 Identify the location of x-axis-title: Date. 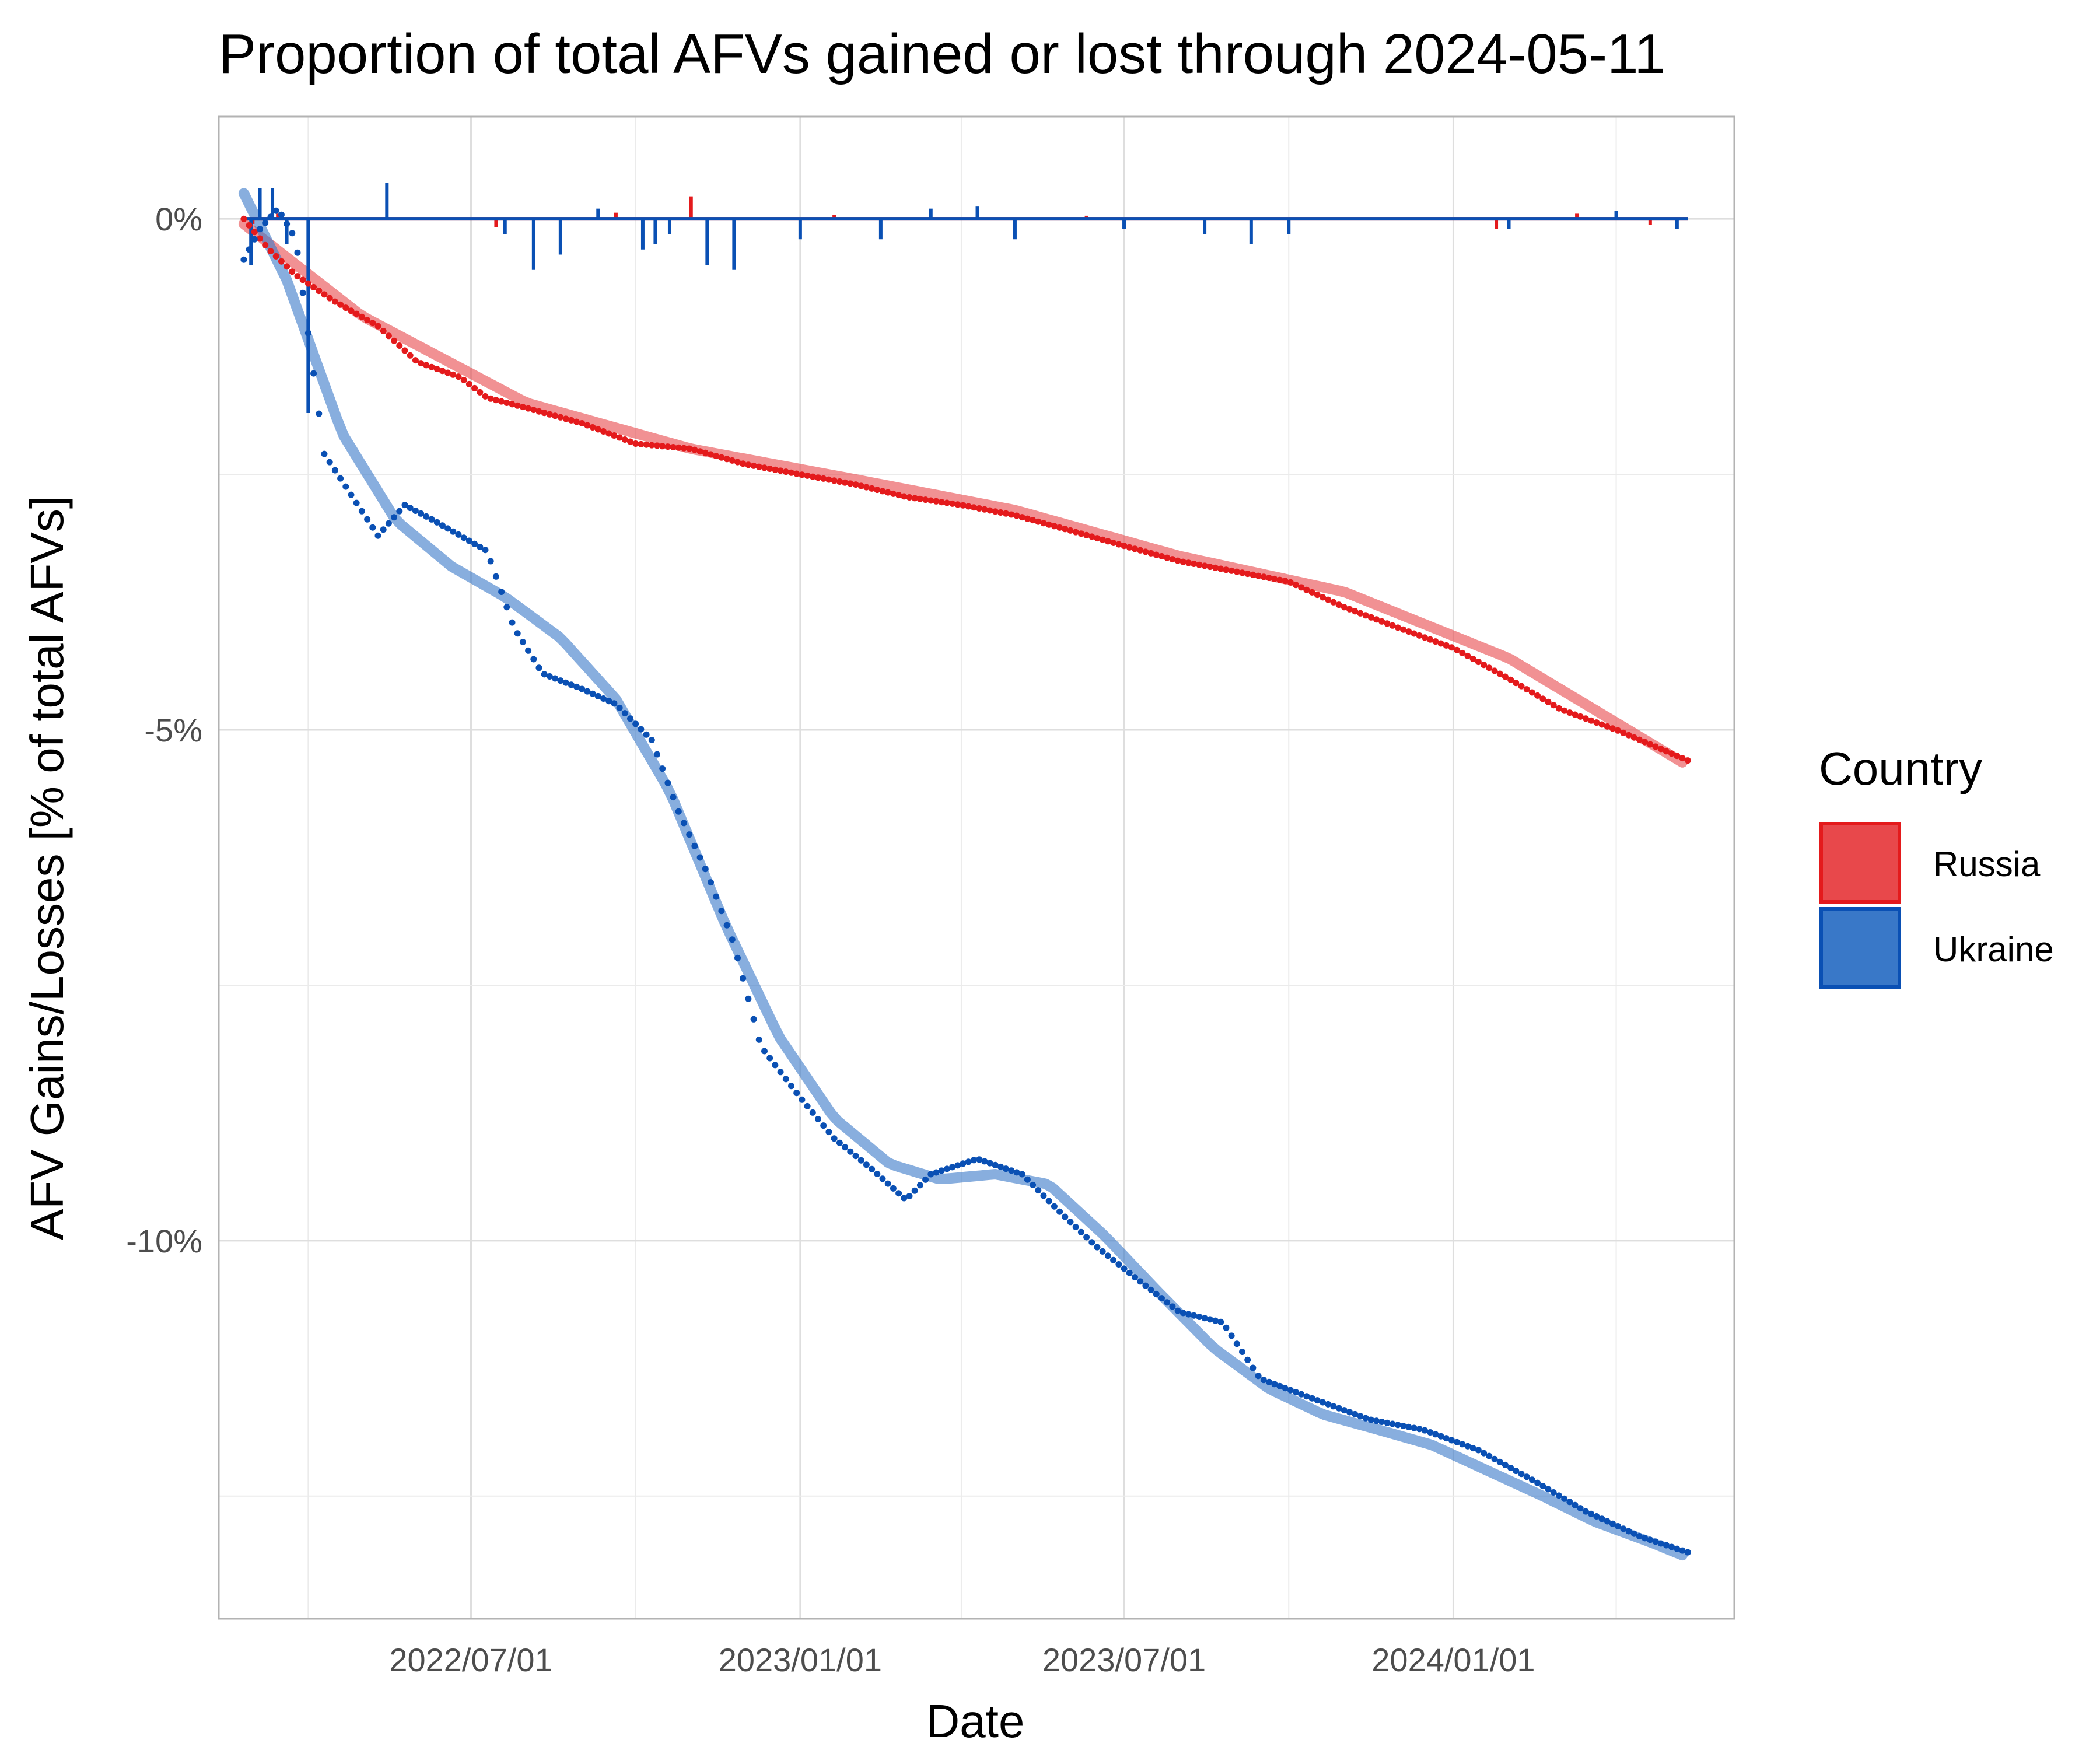
(975, 1721).